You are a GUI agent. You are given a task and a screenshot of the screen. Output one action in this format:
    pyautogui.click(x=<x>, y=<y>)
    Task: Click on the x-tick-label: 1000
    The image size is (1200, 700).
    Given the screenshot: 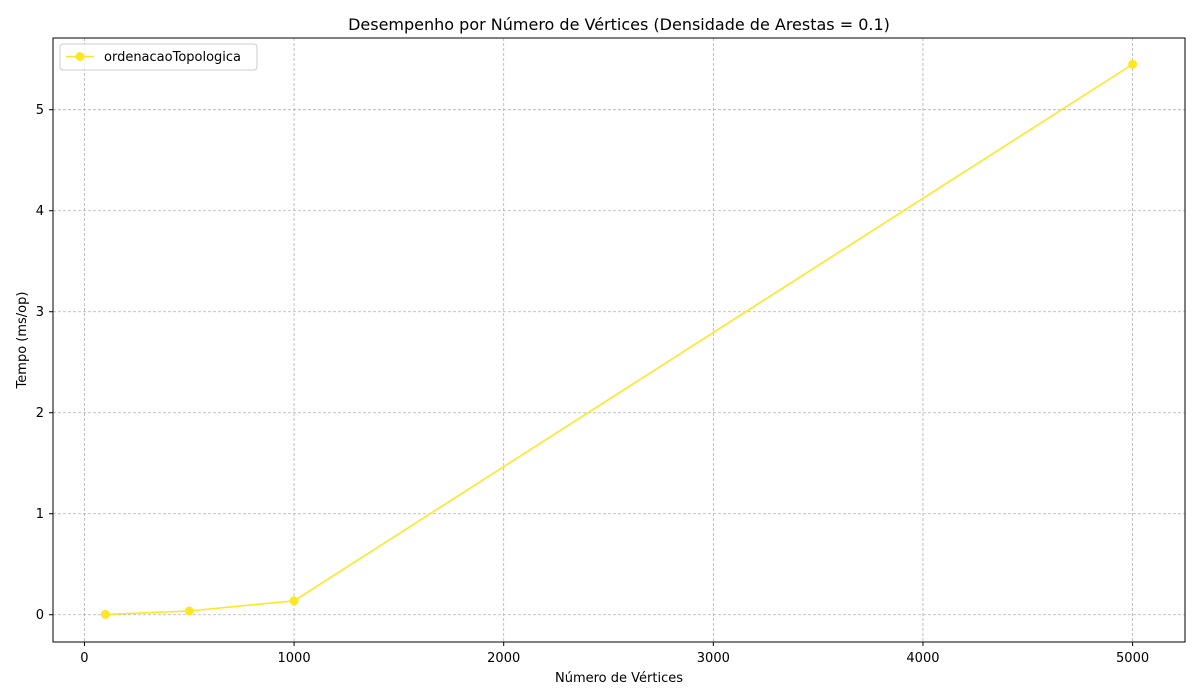 What is the action you would take?
    pyautogui.click(x=294, y=658)
    